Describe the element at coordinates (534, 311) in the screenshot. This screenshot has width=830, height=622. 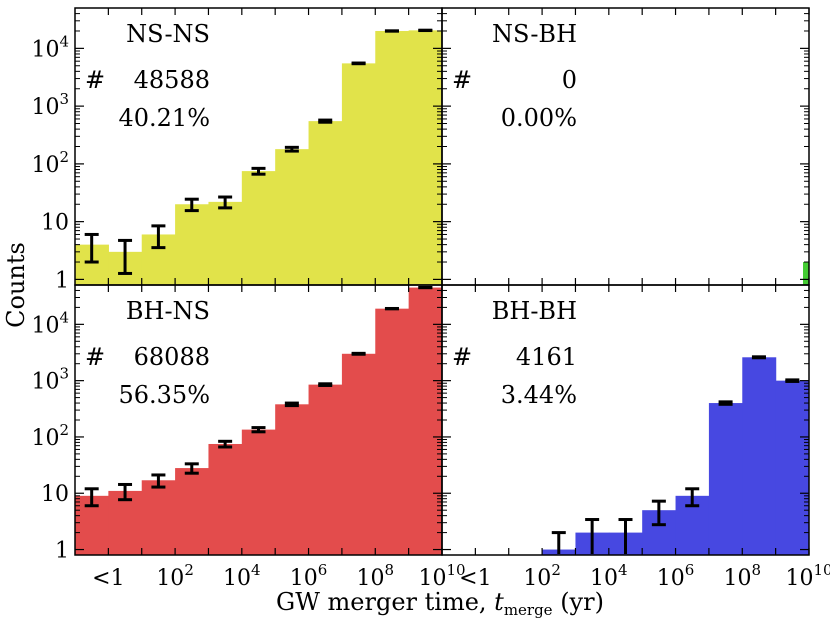
I see `panel-label: BH-BH` at that location.